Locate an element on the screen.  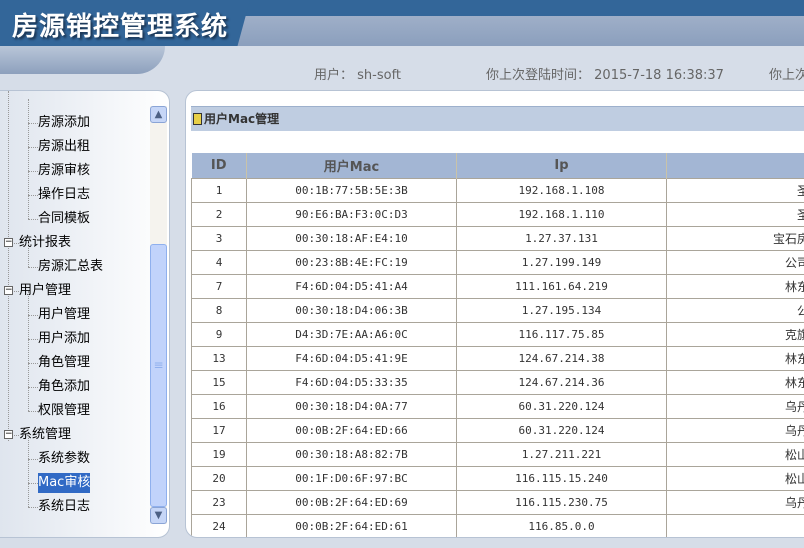
table-row: 400:23:8B:4E:FC:191.27.199.149公司客 is located at coordinates (497, 262).